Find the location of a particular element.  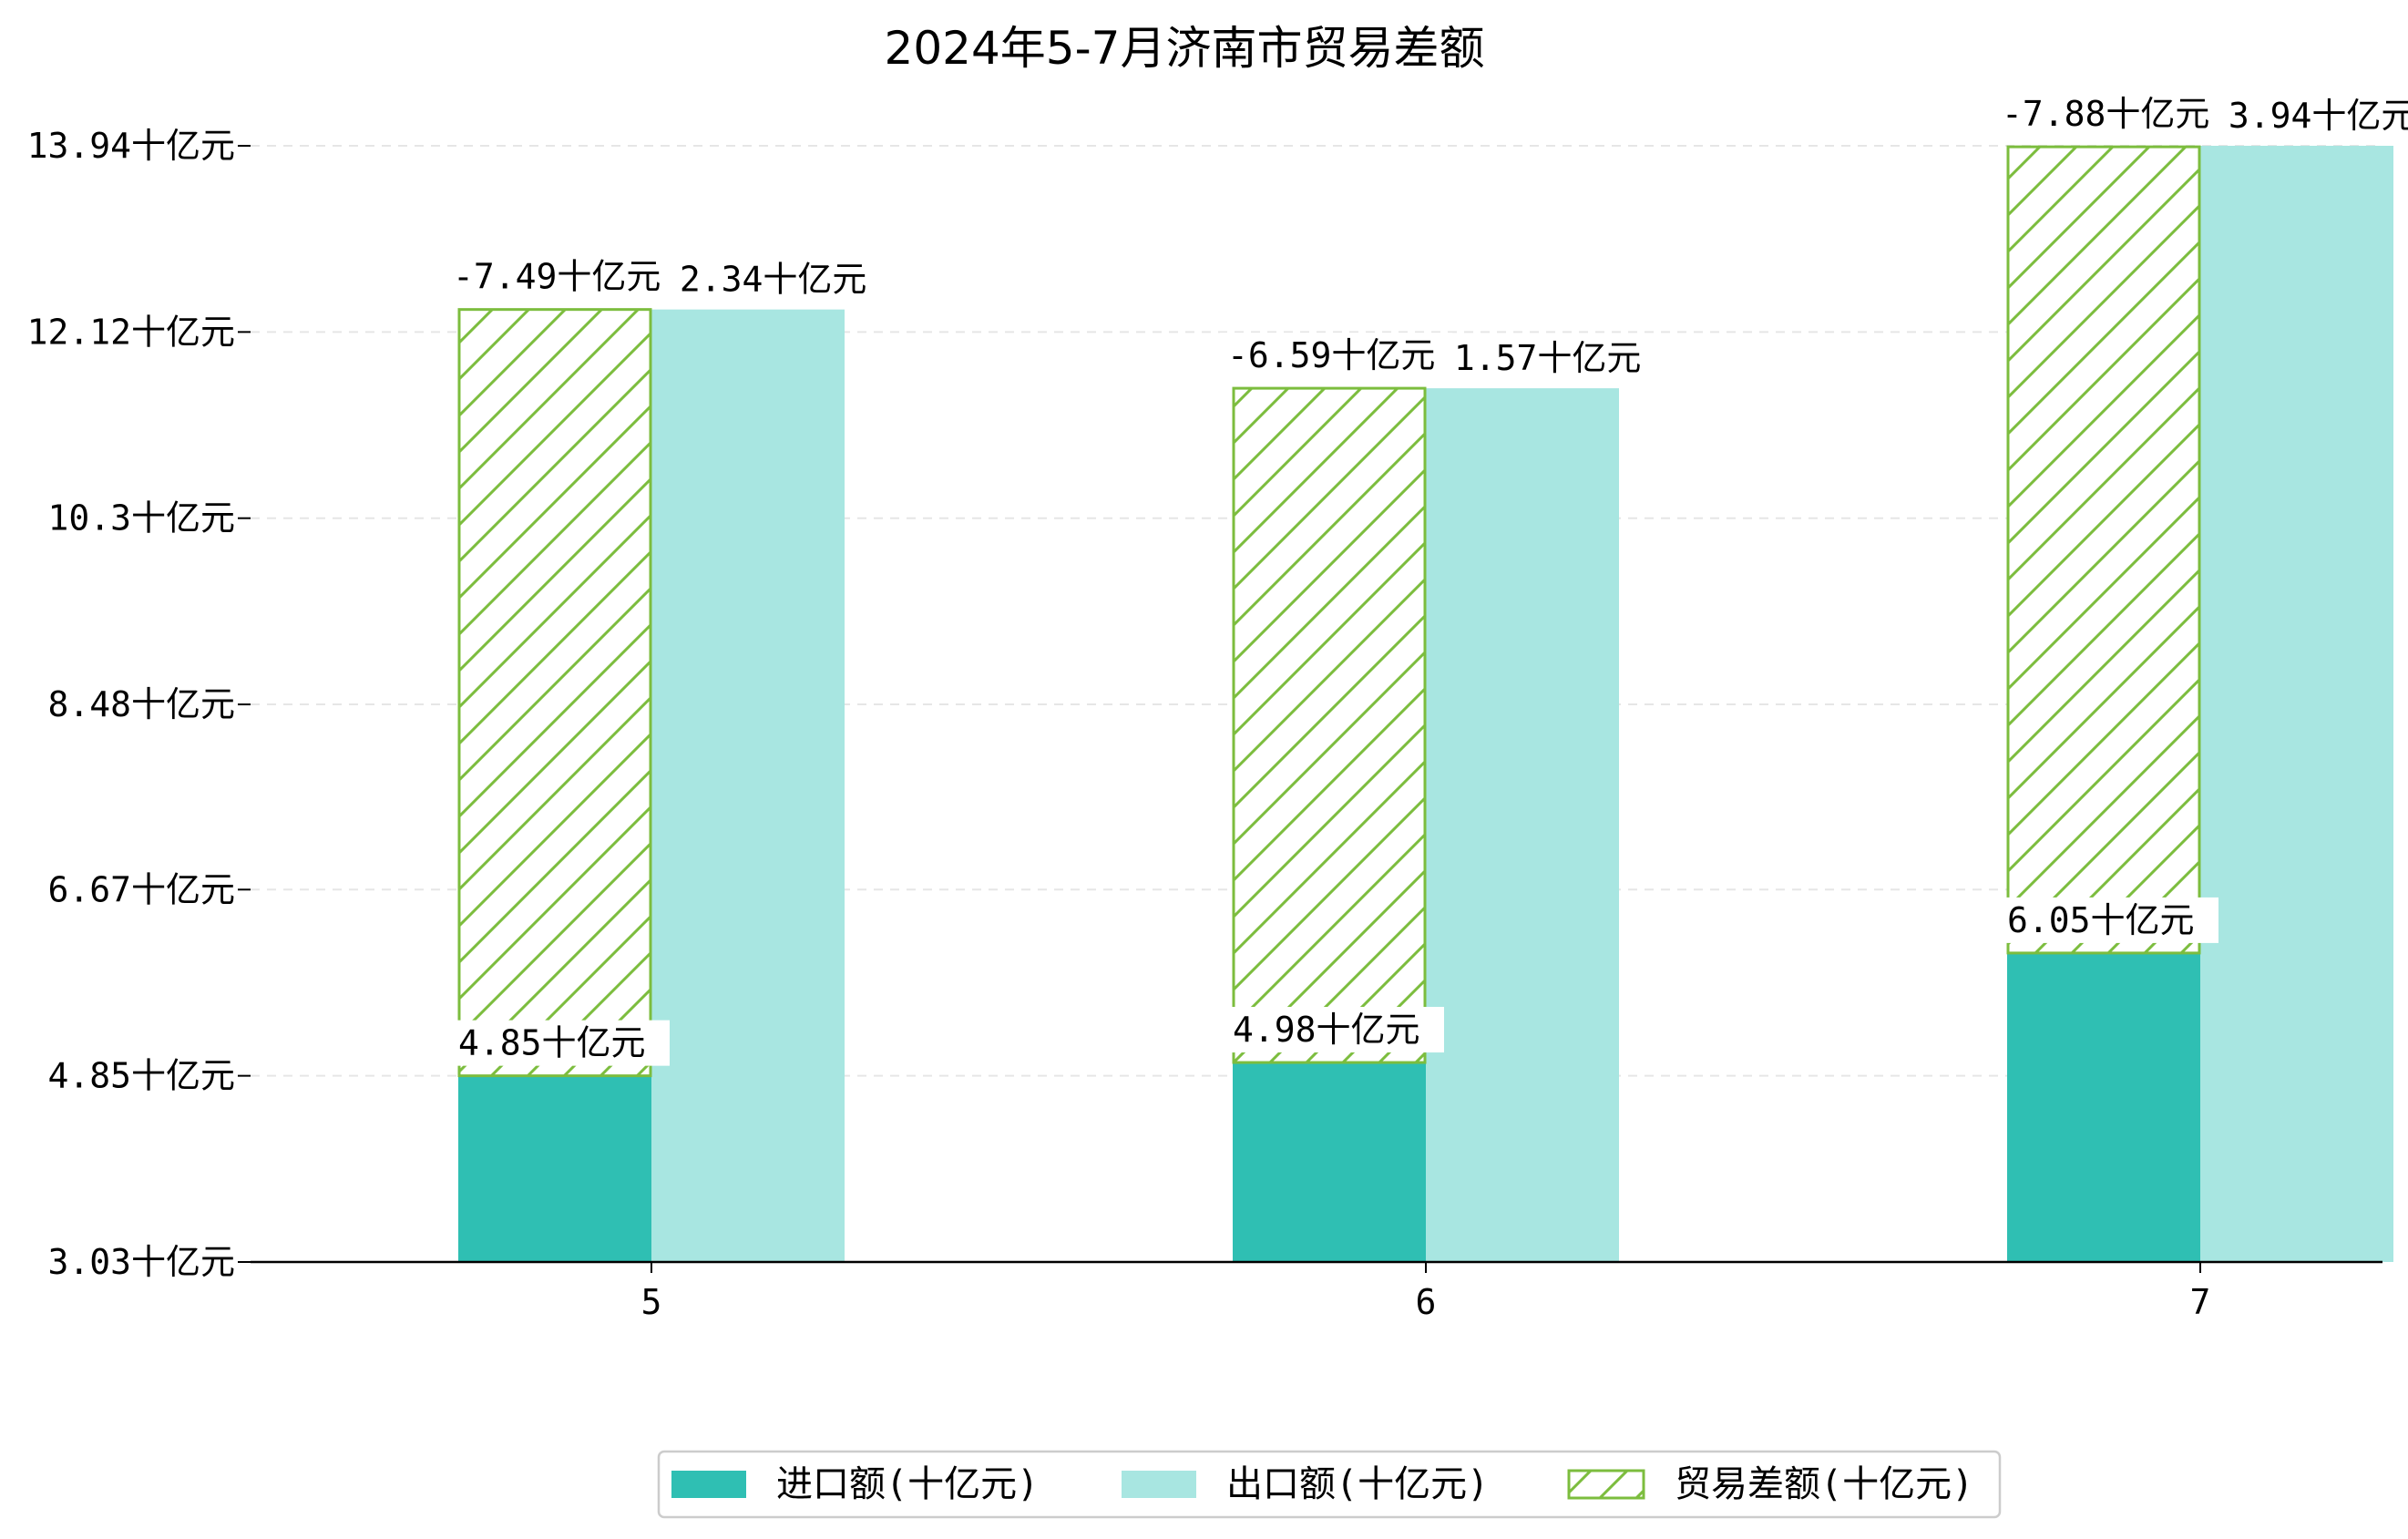

legend-export-label: 出口额(十亿元) is located at coordinates (1358, 1484).